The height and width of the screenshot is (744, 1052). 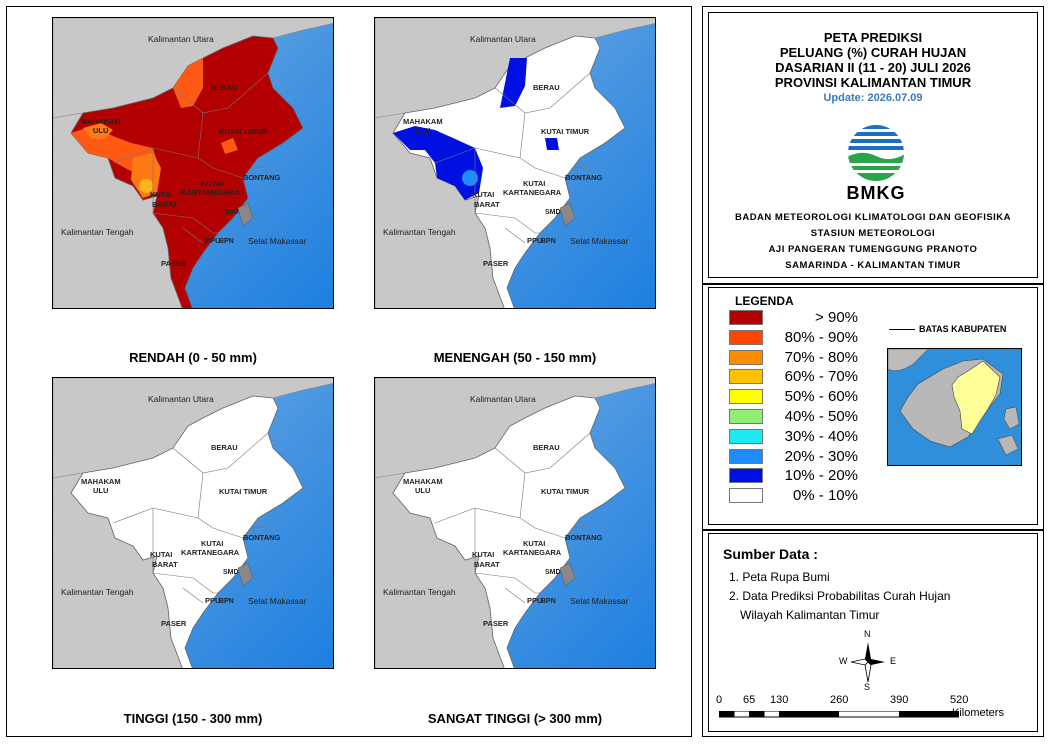 I want to click on scale-tick-label: 0, so click(x=719, y=700).